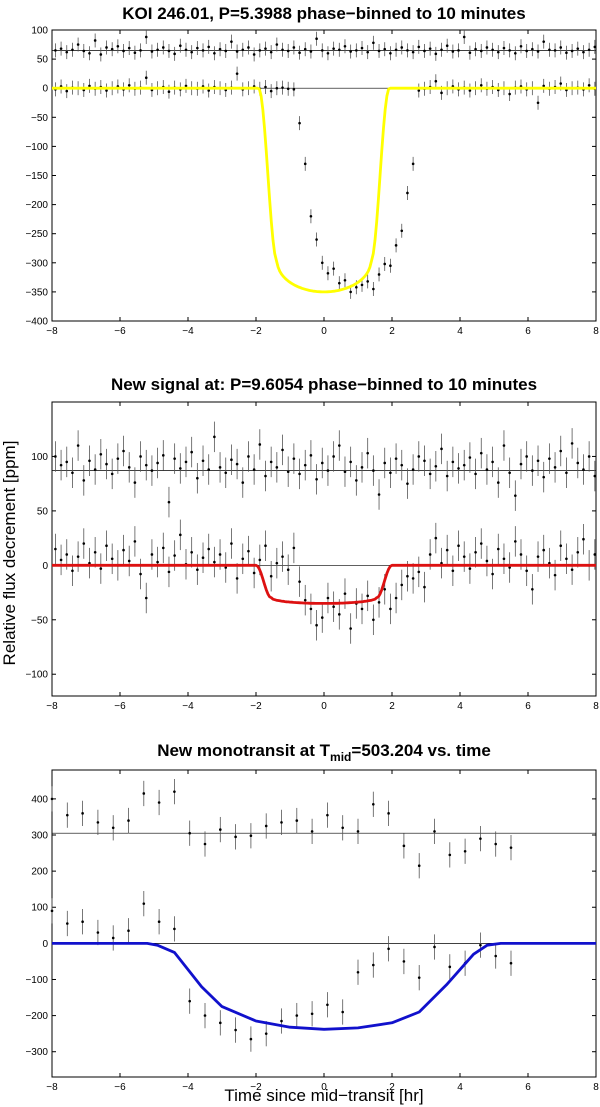 The width and height of the screenshot is (600, 1107). Describe the element at coordinates (323, 1095) in the screenshot. I see `x-axis-title: Time since mid−transit [hr]` at that location.